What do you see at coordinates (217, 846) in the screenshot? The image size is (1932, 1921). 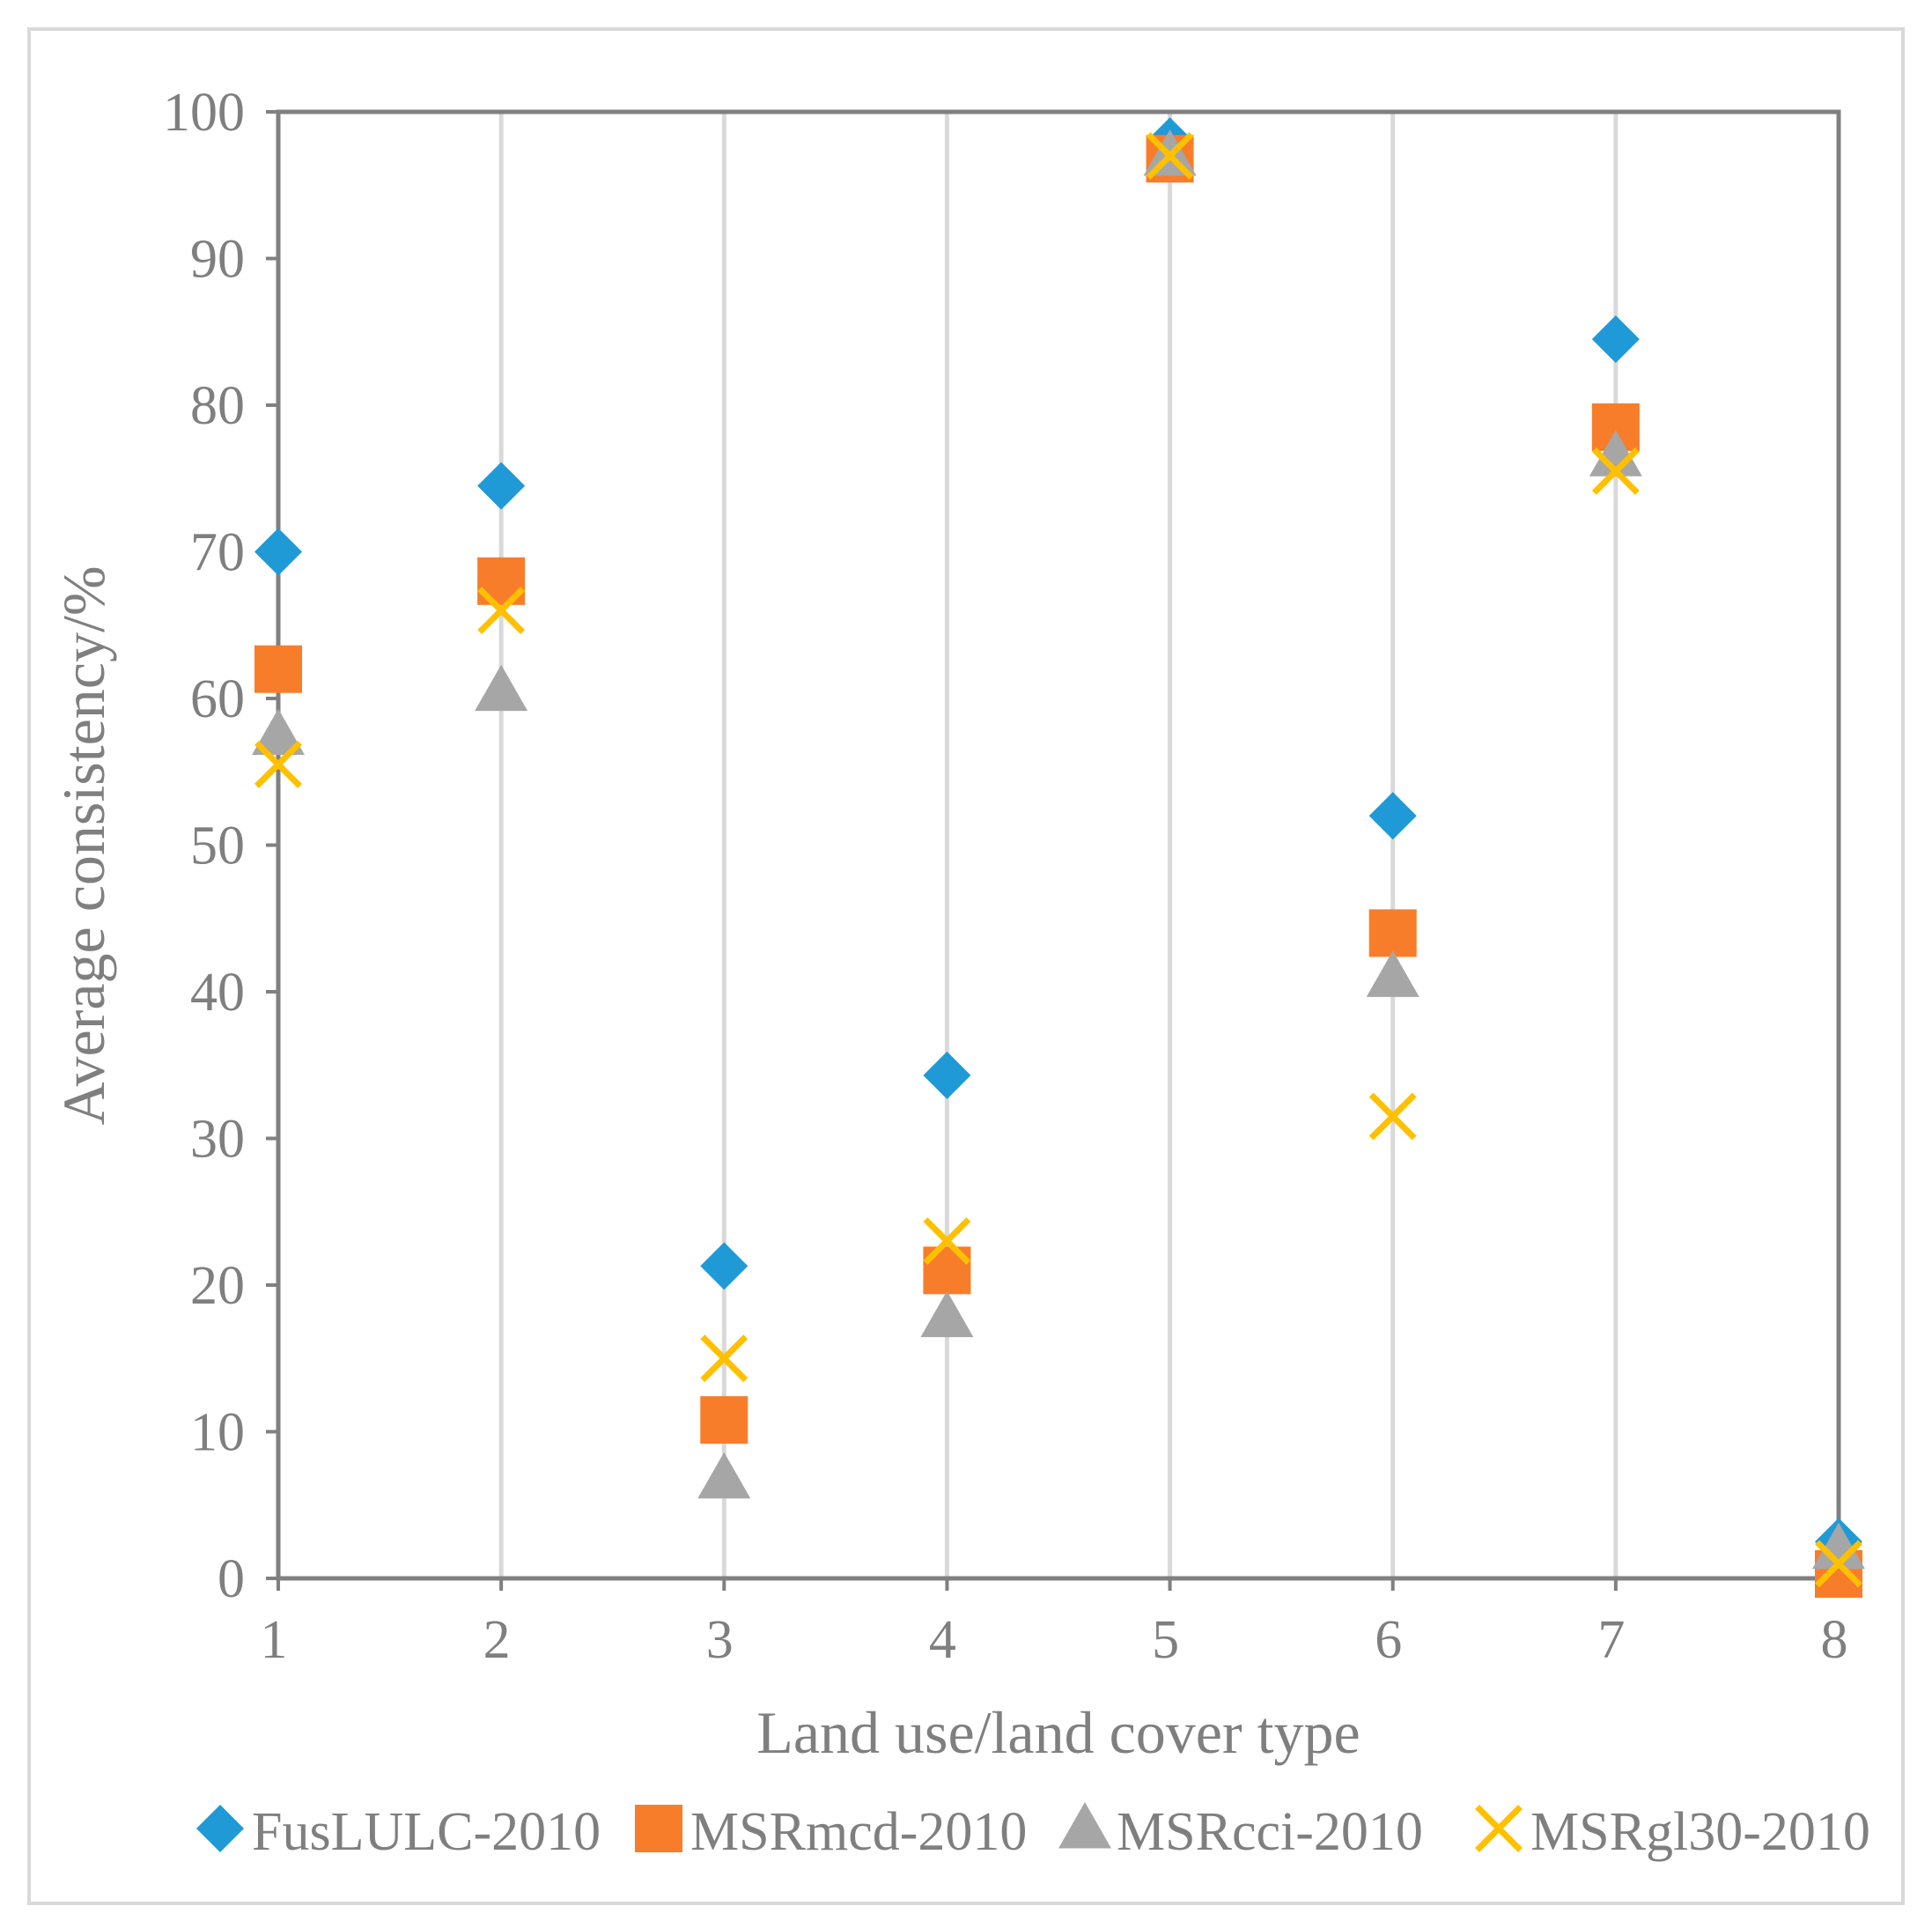 I see `y-tick-label: 50` at bounding box center [217, 846].